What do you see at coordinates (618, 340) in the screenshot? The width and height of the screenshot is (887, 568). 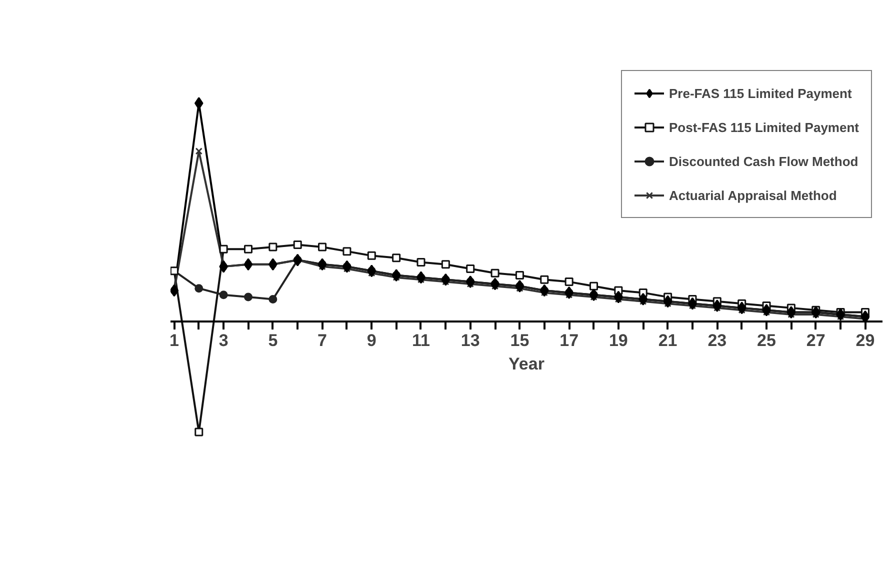 I see `x-tick-label: 19` at bounding box center [618, 340].